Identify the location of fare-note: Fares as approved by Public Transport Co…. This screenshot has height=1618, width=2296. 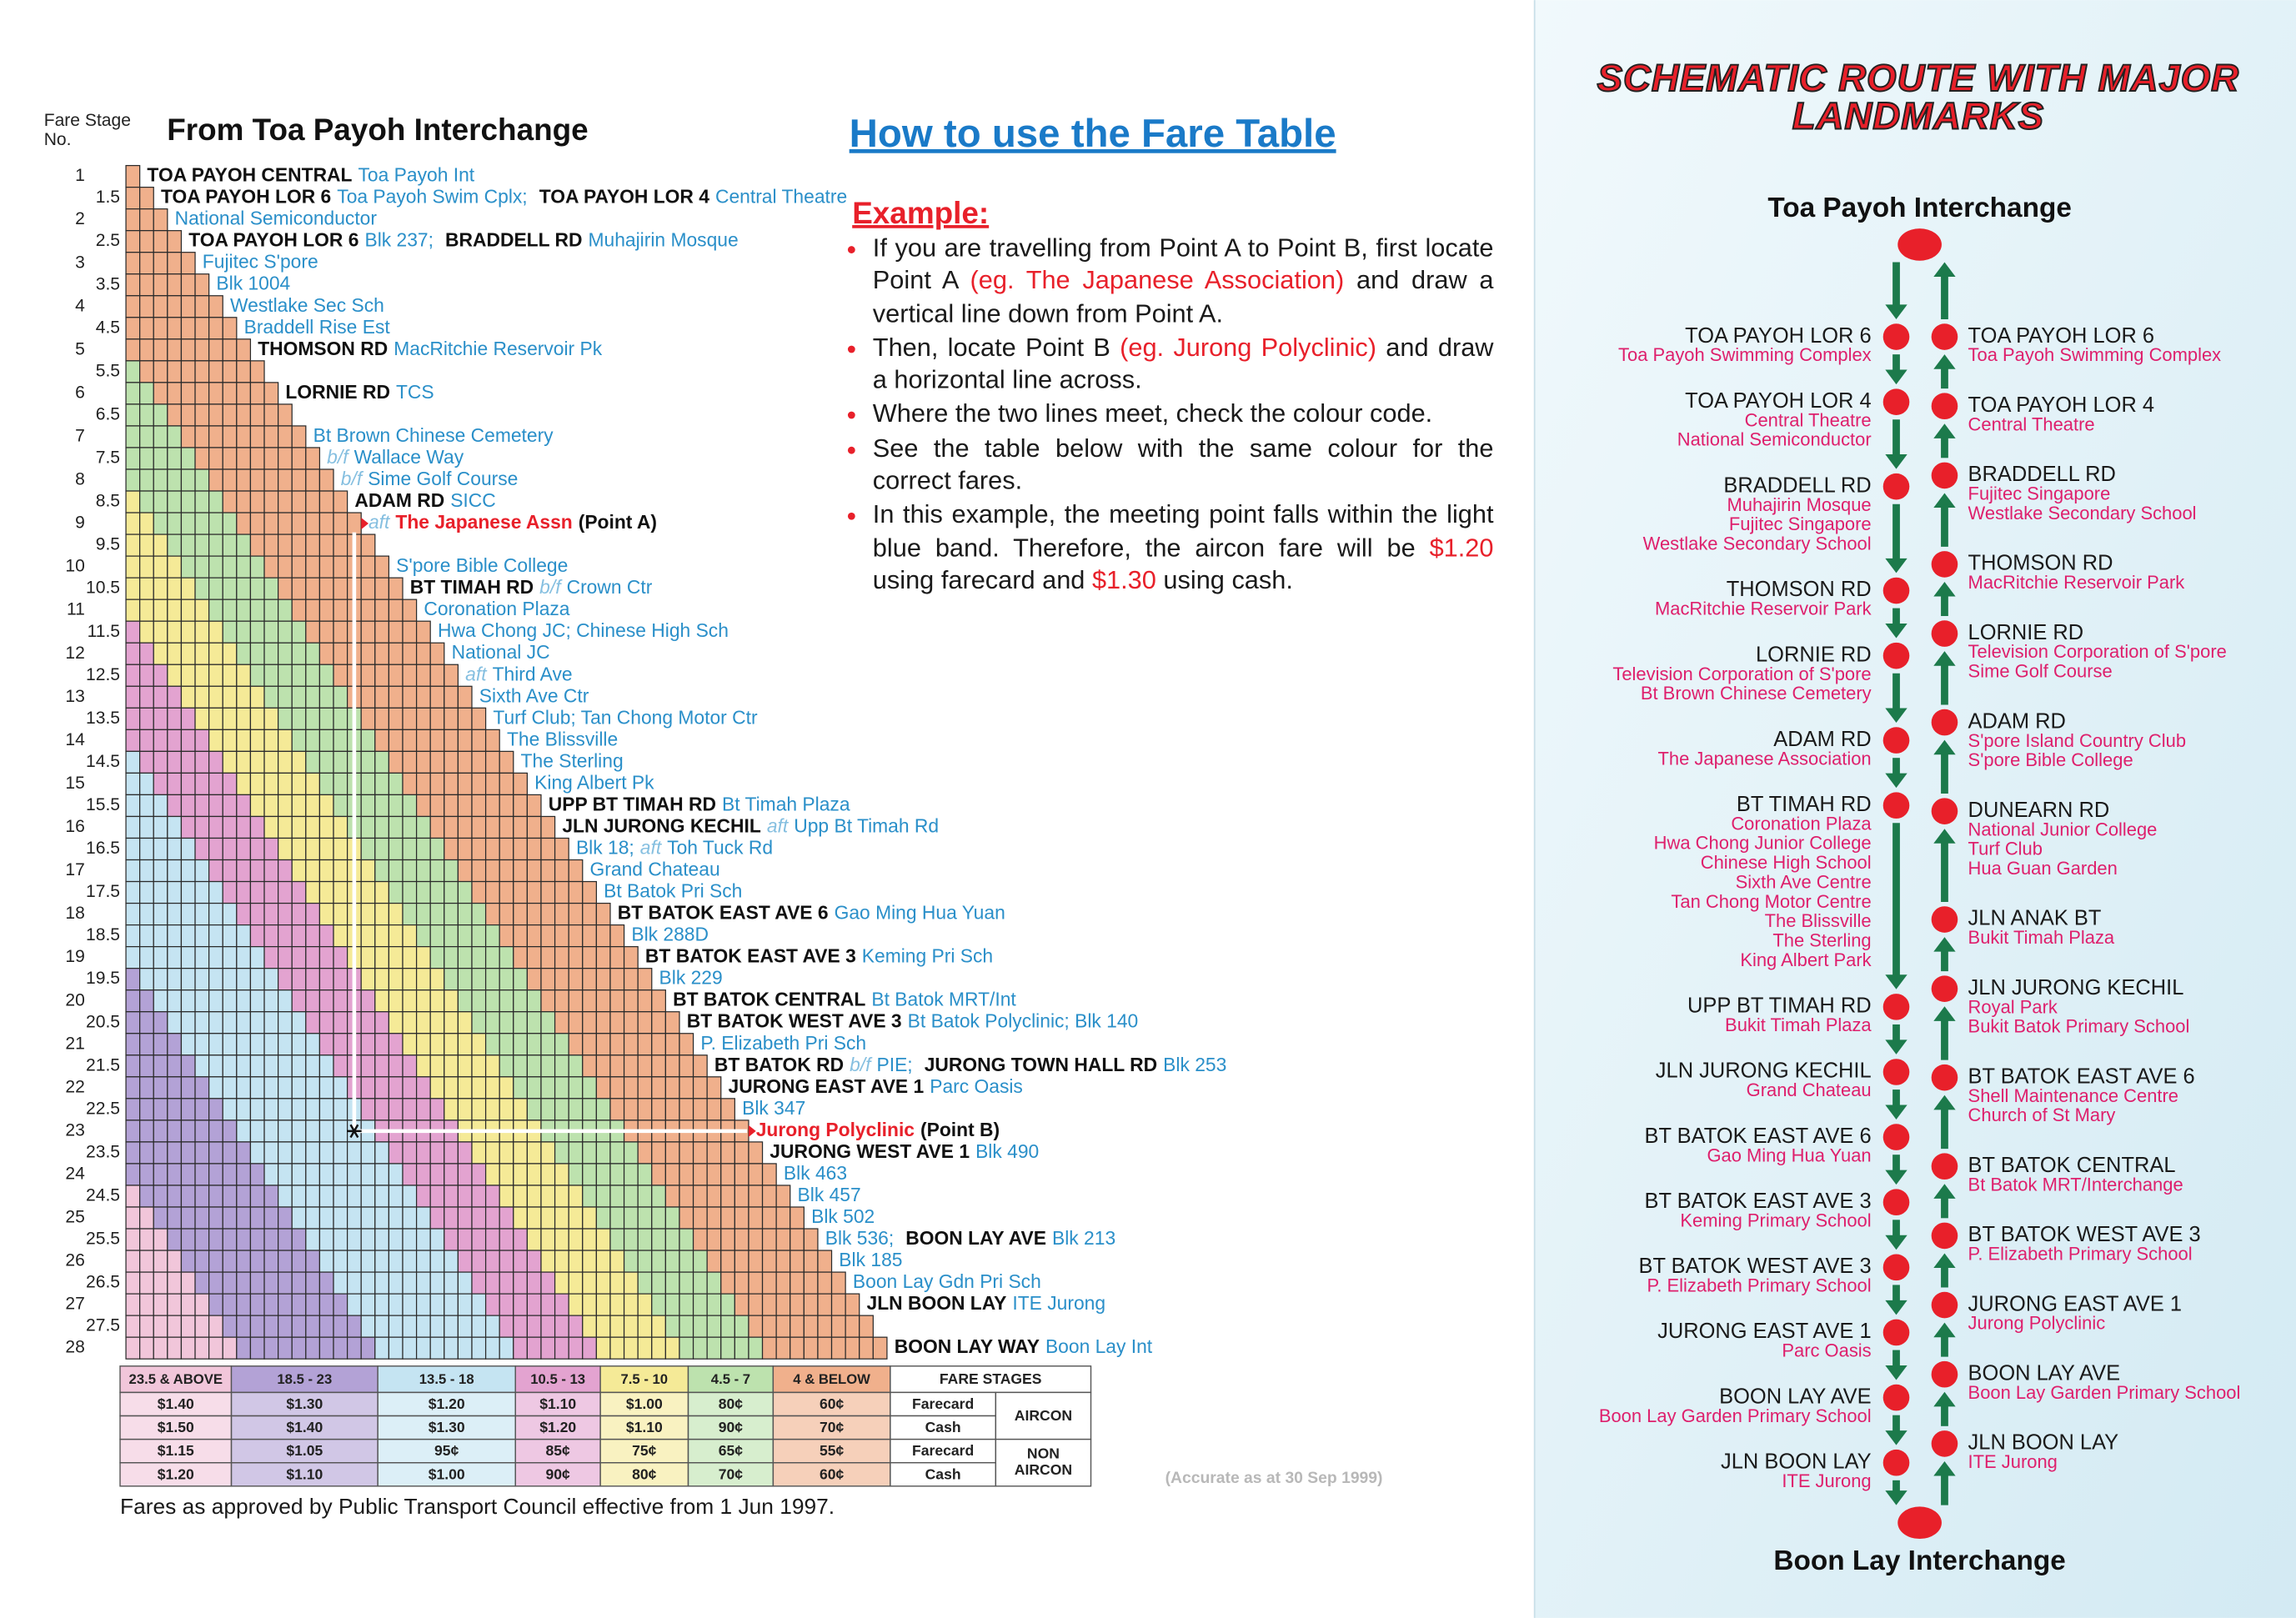
(477, 1506).